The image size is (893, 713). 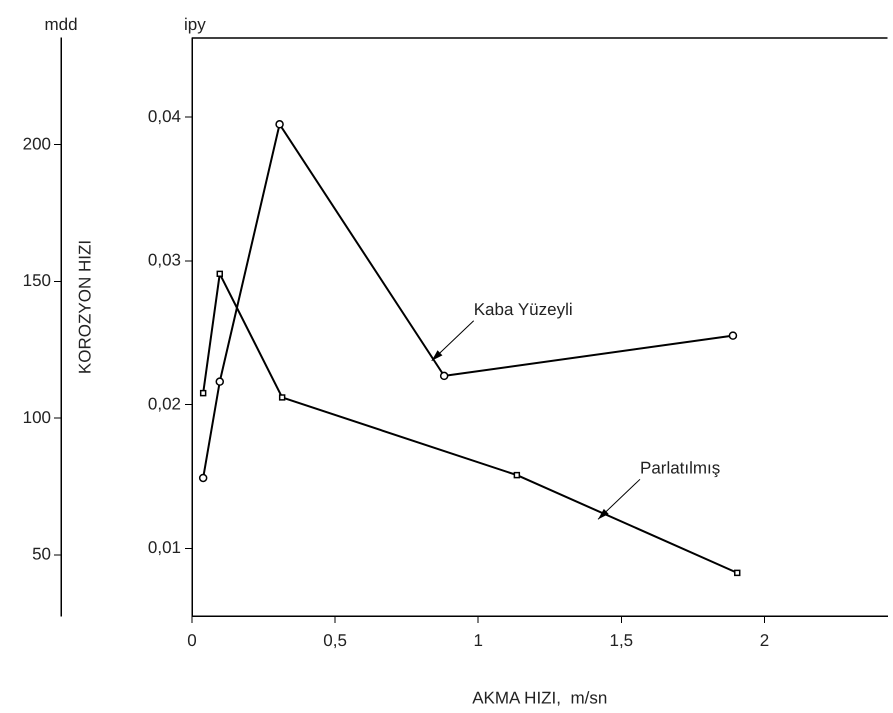 I want to click on x-tick-label: 0, so click(x=192, y=640).